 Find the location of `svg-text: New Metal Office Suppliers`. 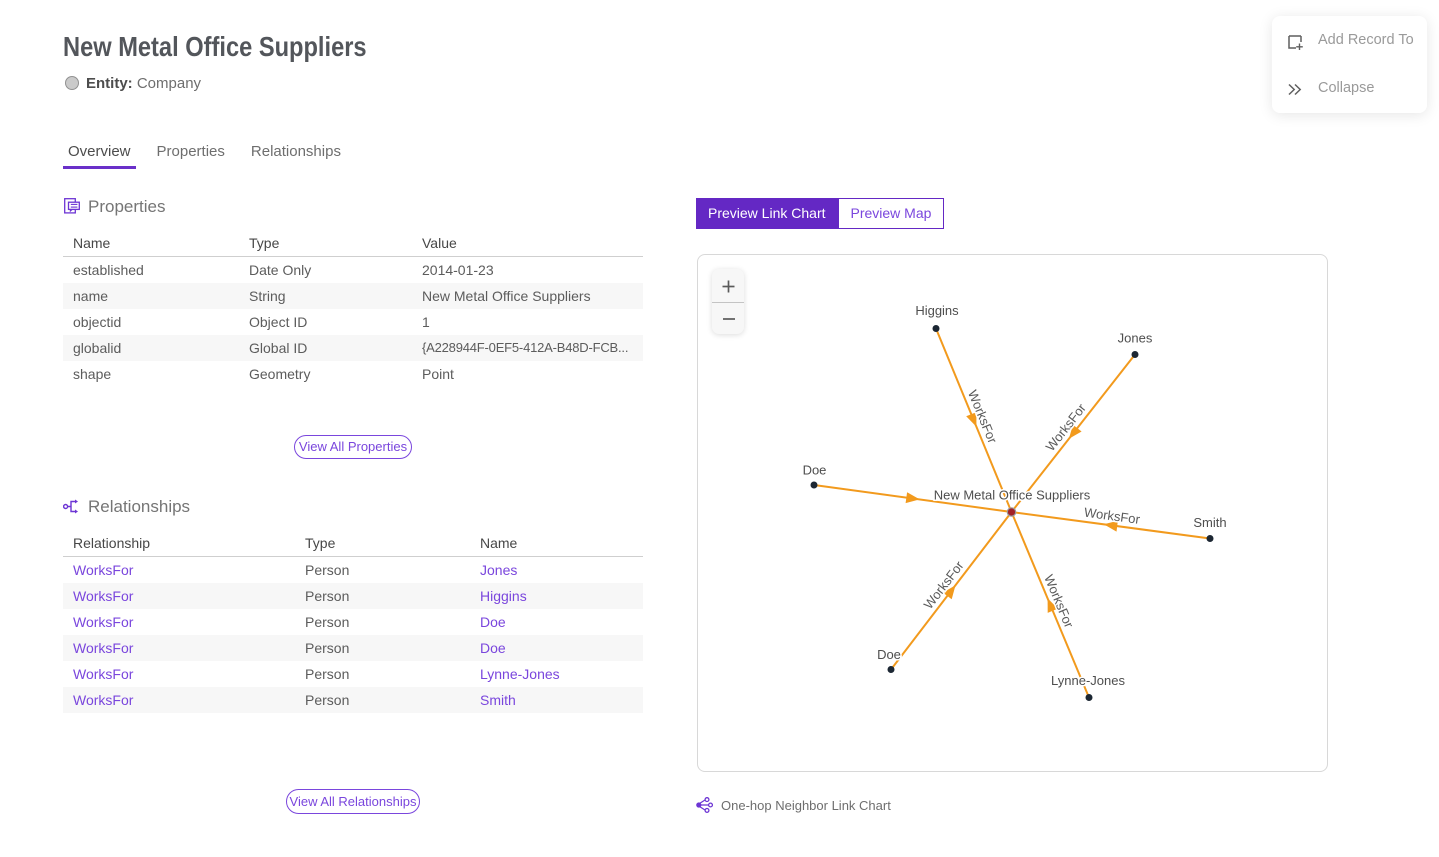

svg-text: New Metal Office Suppliers is located at coordinates (1012, 495).